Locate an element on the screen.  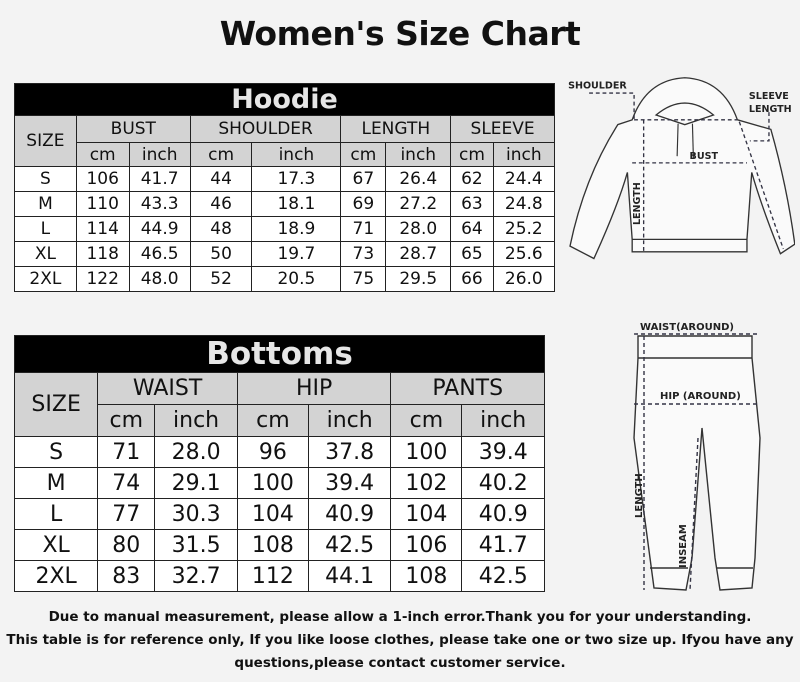
value-cell: 17.3 is located at coordinates (296, 179).